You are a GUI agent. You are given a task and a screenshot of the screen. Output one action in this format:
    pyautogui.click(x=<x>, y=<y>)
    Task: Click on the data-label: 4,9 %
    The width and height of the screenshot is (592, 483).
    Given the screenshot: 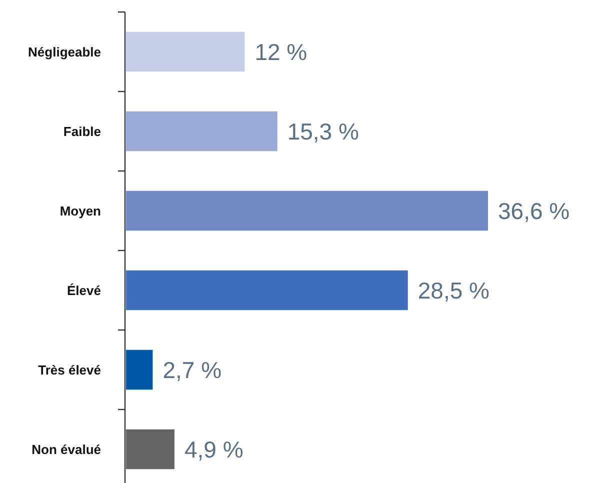 What is the action you would take?
    pyautogui.click(x=214, y=449)
    